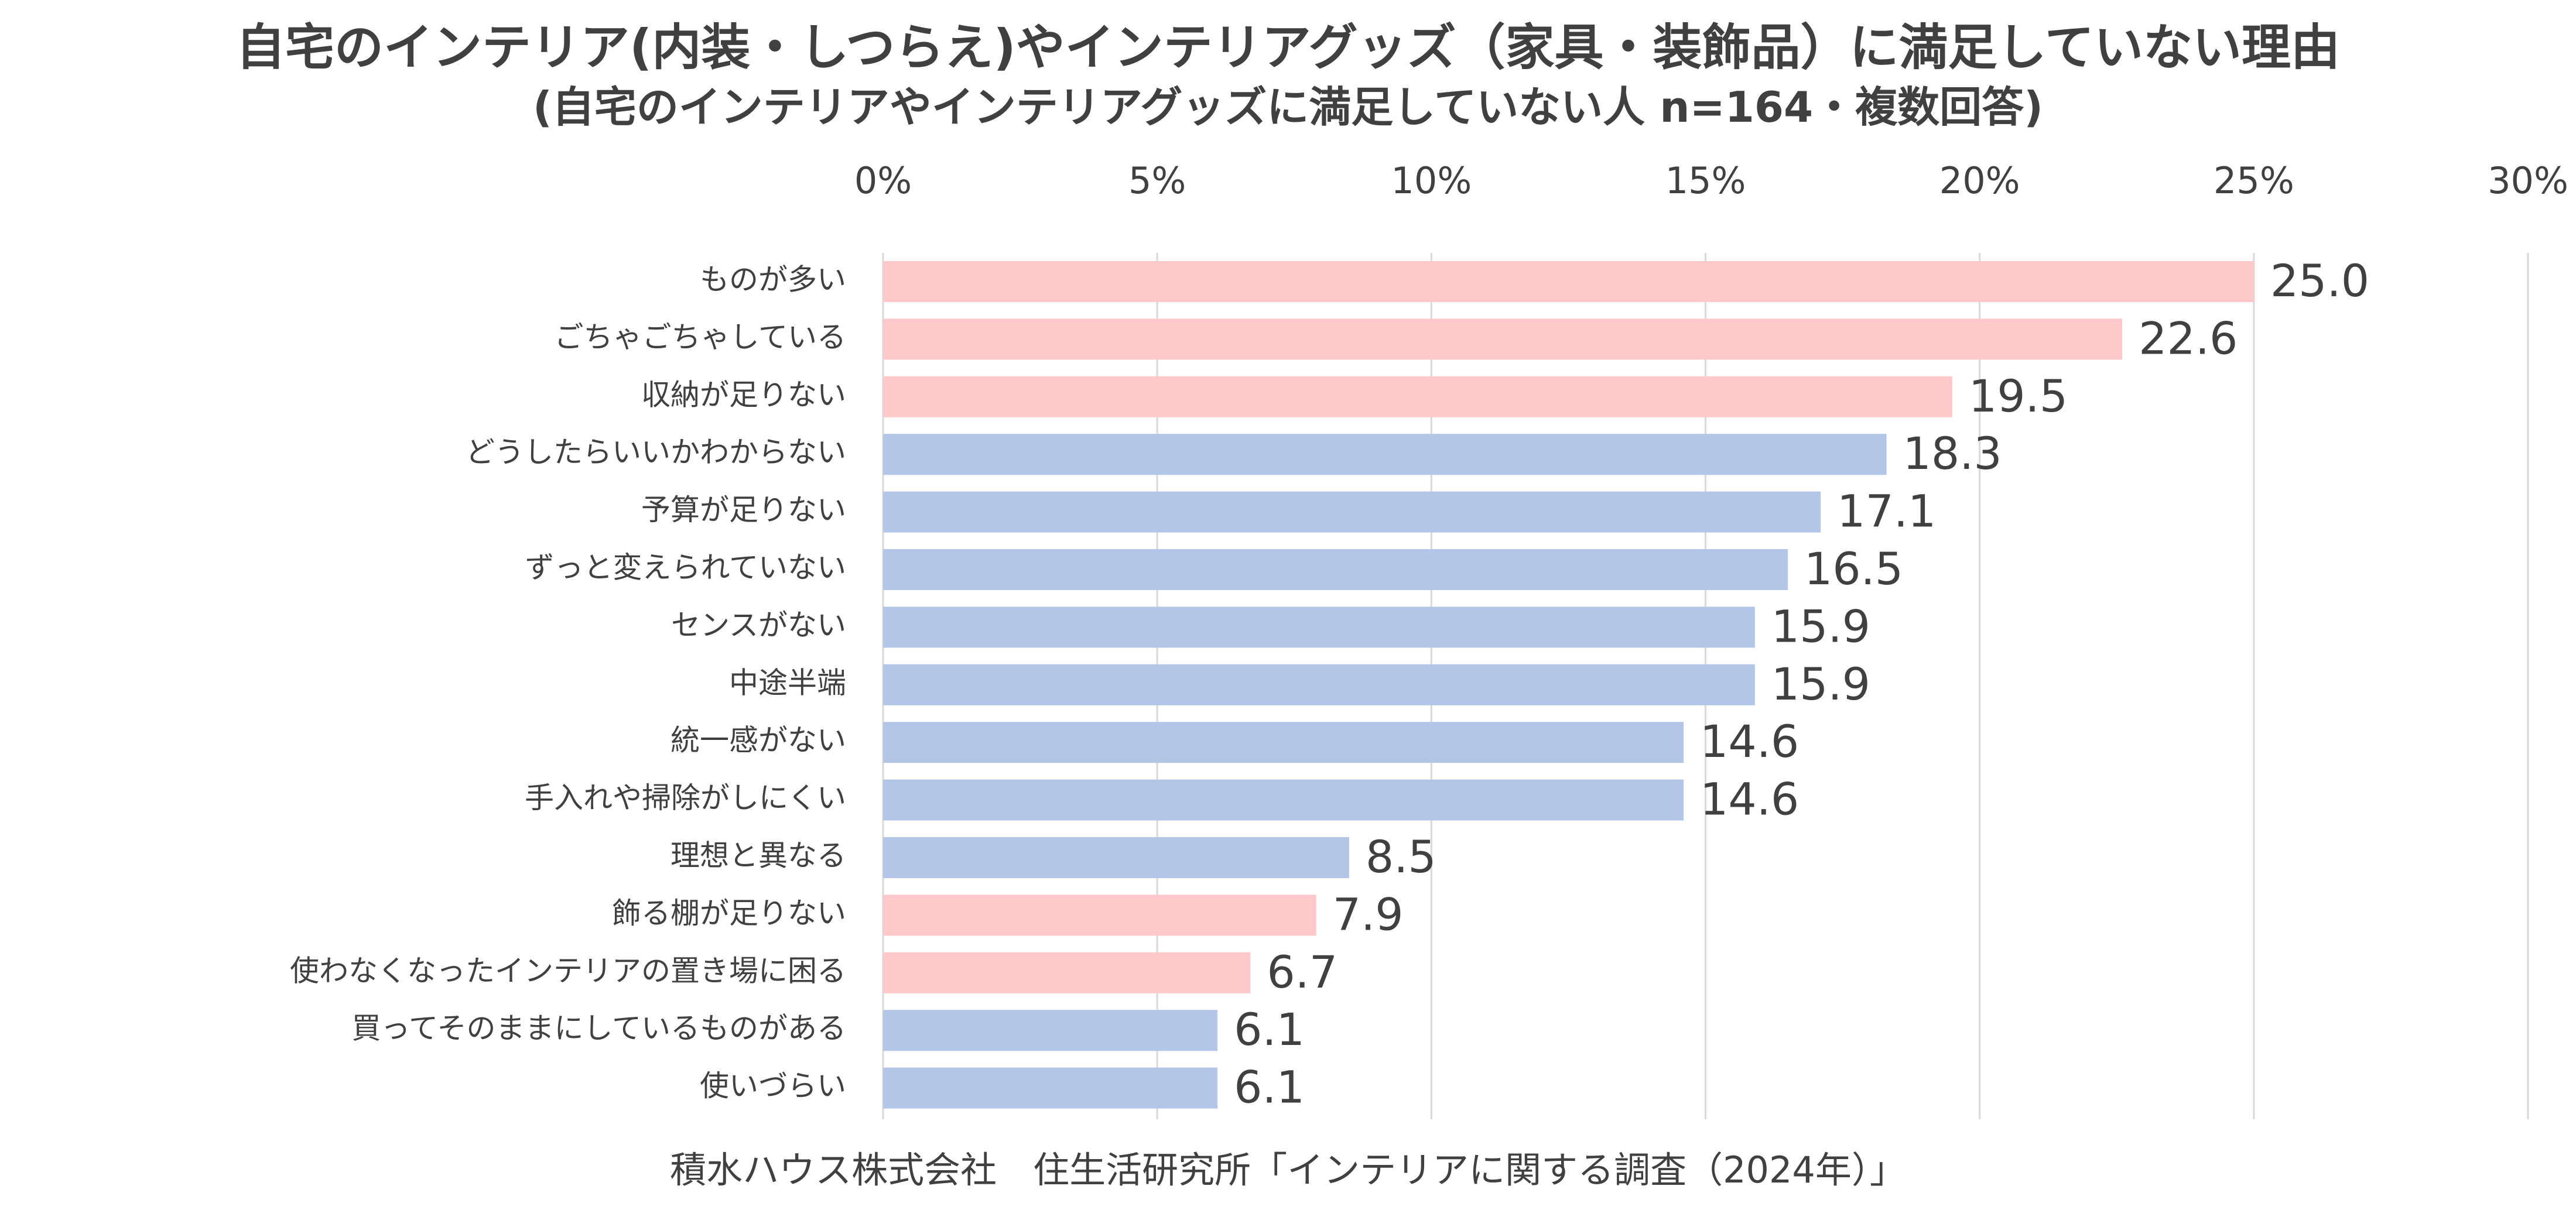  Describe the element at coordinates (758, 856) in the screenshot. I see `category-label: 理想と異なる` at that location.